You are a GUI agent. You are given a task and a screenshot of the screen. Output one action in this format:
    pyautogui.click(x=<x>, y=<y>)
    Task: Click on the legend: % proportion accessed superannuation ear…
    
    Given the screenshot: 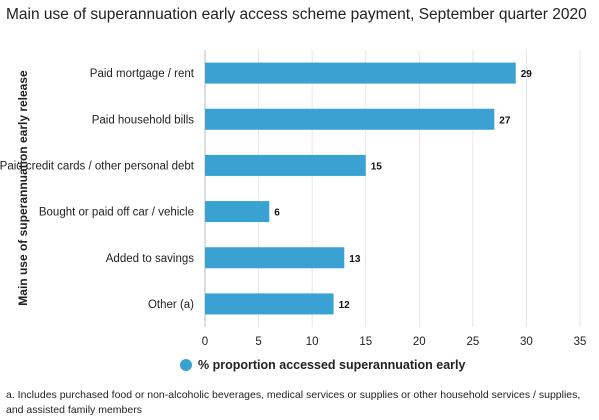 What is the action you would take?
    pyautogui.click(x=322, y=365)
    